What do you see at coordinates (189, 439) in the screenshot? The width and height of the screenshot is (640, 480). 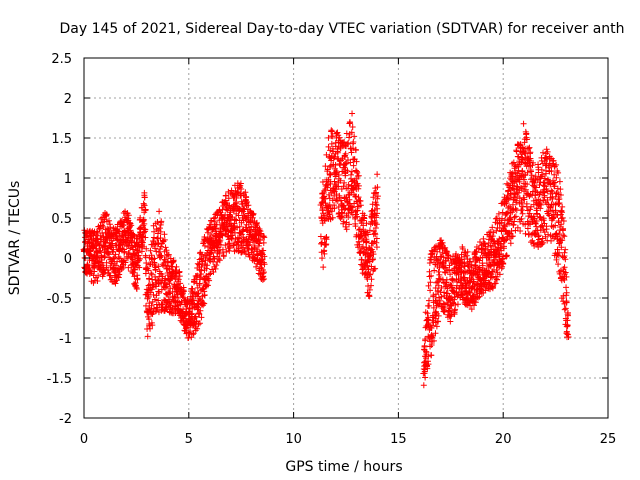 I see `x-tick-label: 5` at bounding box center [189, 439].